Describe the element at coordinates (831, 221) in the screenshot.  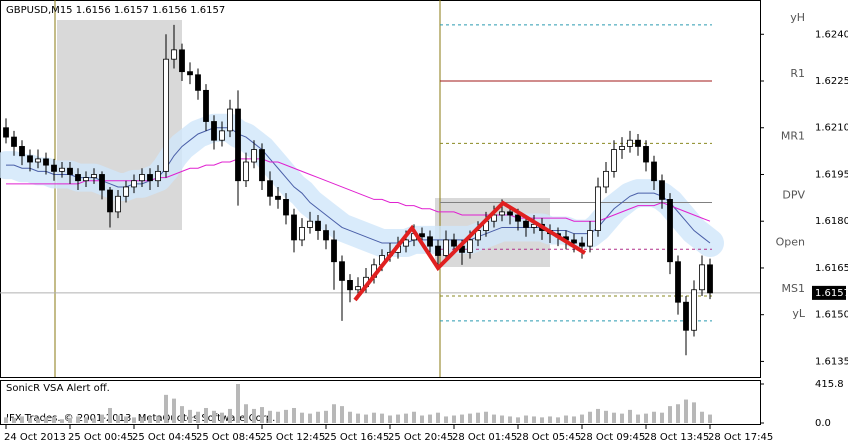
I see `y-tick-label: 1.6180` at that location.